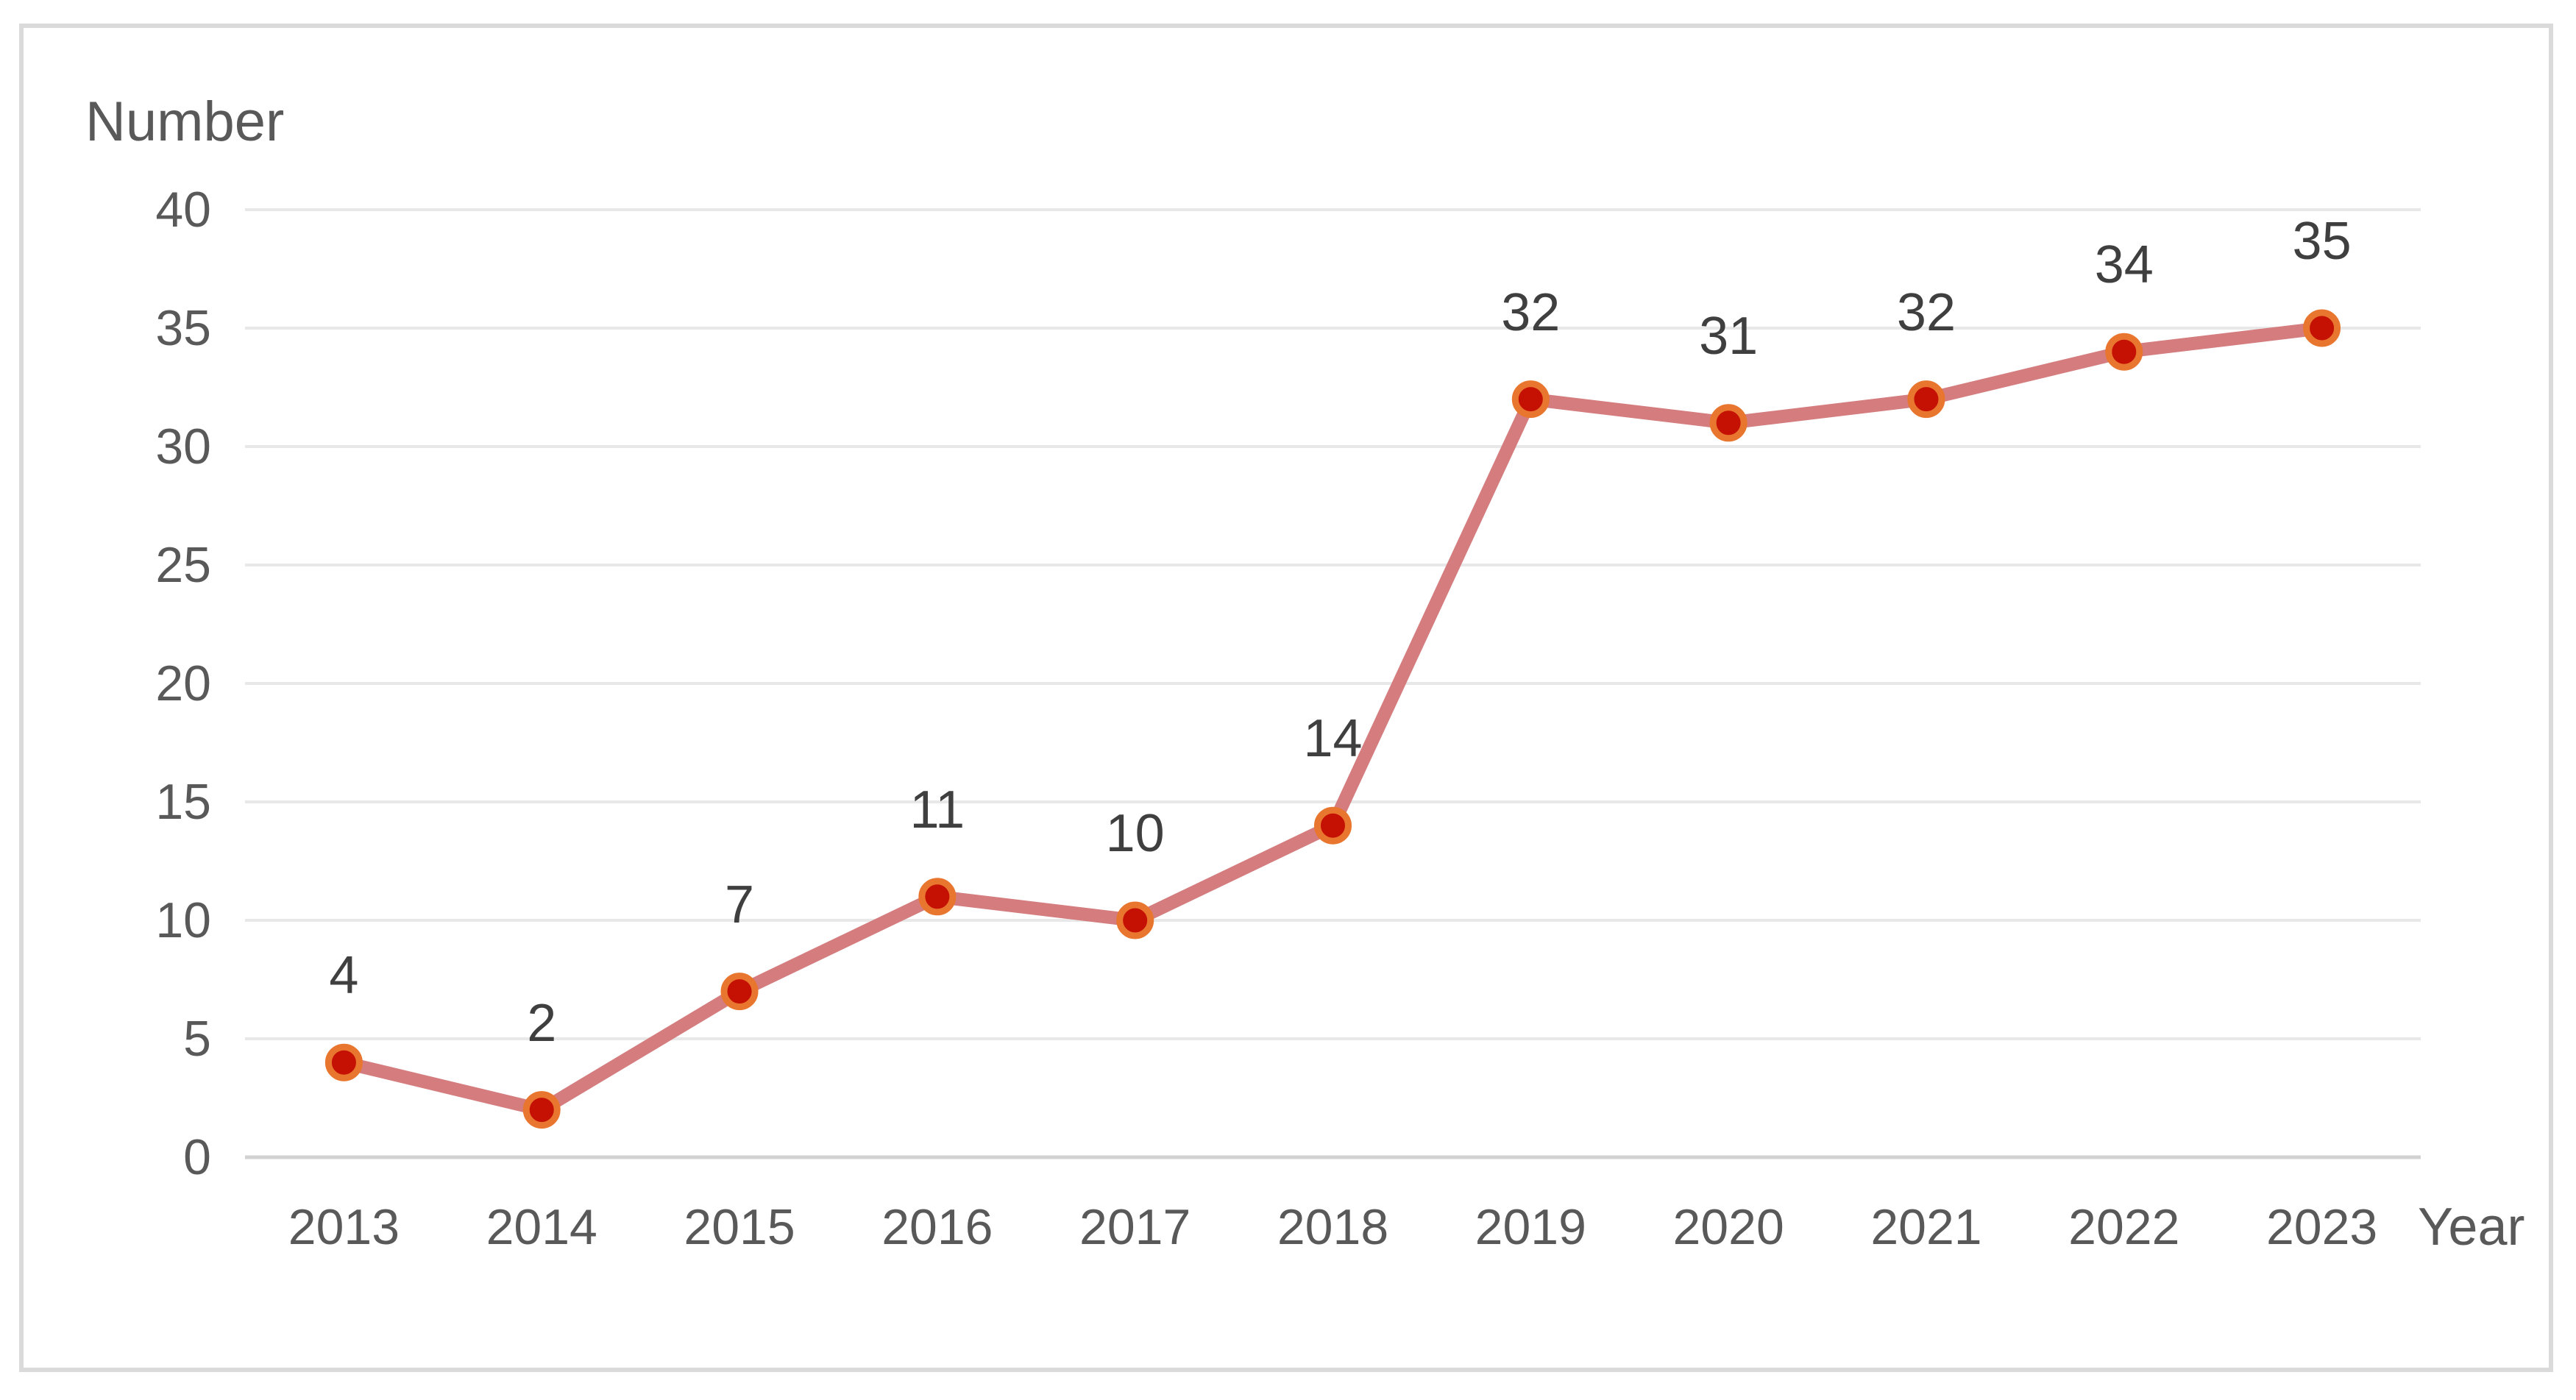  Describe the element at coordinates (185, 121) in the screenshot. I see `y-axis-title: Number` at that location.